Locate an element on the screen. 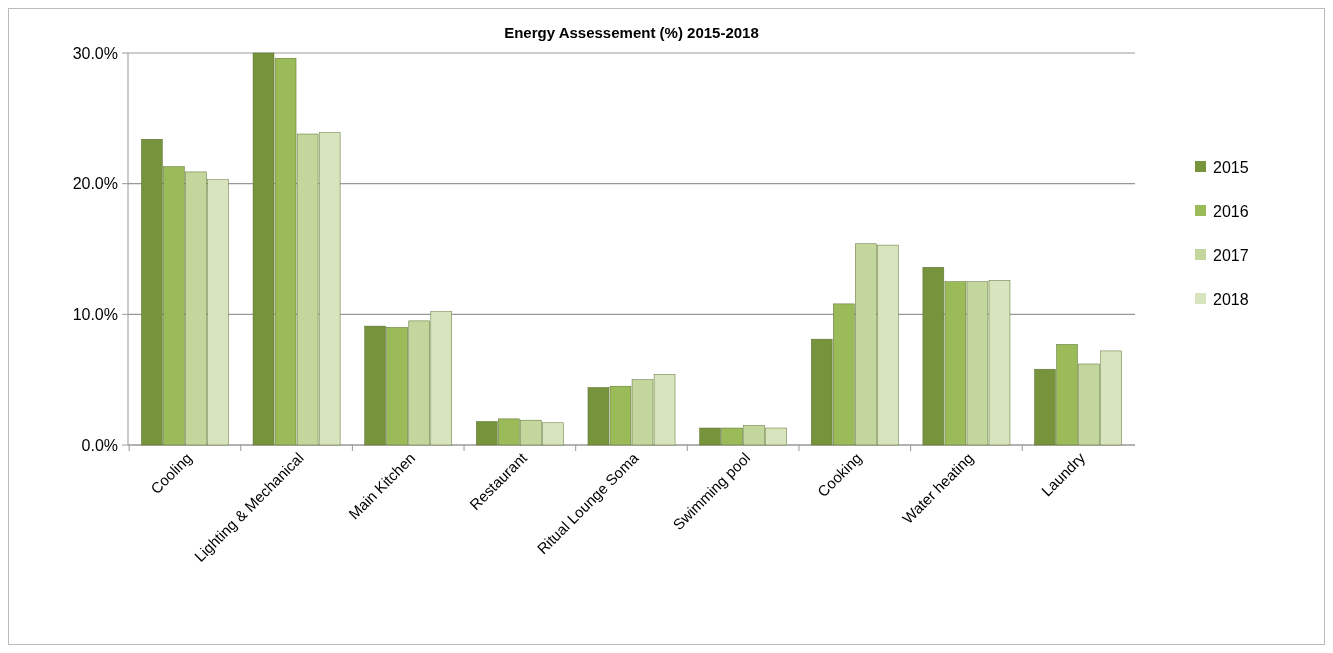  chart-title: Energy Assessement (%) 2015-2018 is located at coordinates (631, 32).